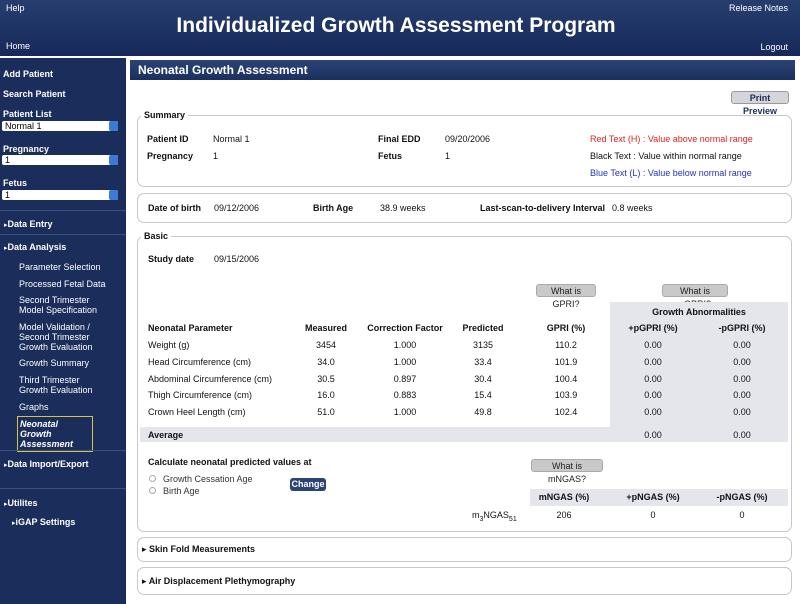 The width and height of the screenshot is (800, 604). What do you see at coordinates (56, 385) in the screenshot?
I see `nav-item: Third Trimester Growth Evaluation` at bounding box center [56, 385].